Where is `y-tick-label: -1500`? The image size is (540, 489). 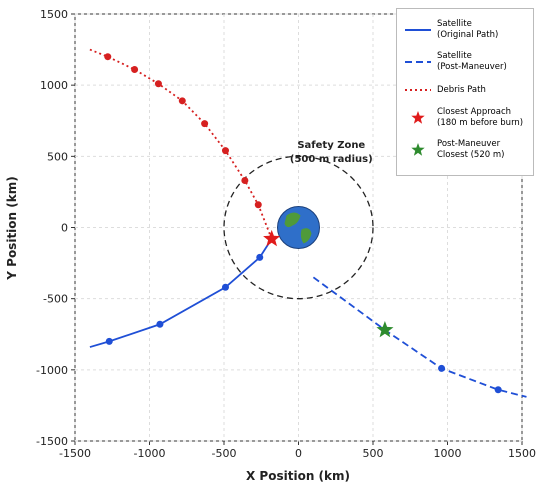
y-tick-label: -1500 is located at coordinates (52, 441).